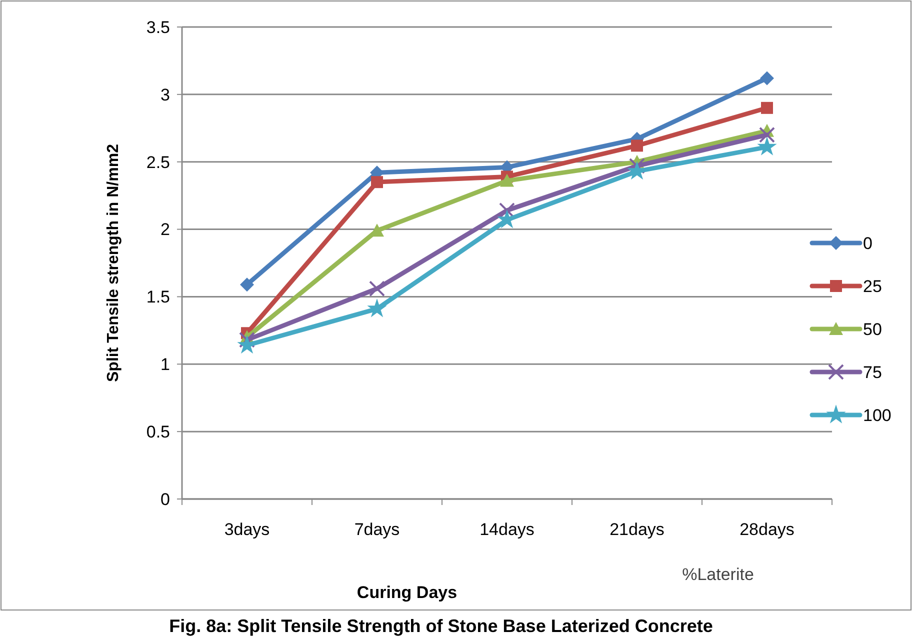 This screenshot has width=912, height=641. What do you see at coordinates (877, 415) in the screenshot?
I see `legend-label: 100` at bounding box center [877, 415].